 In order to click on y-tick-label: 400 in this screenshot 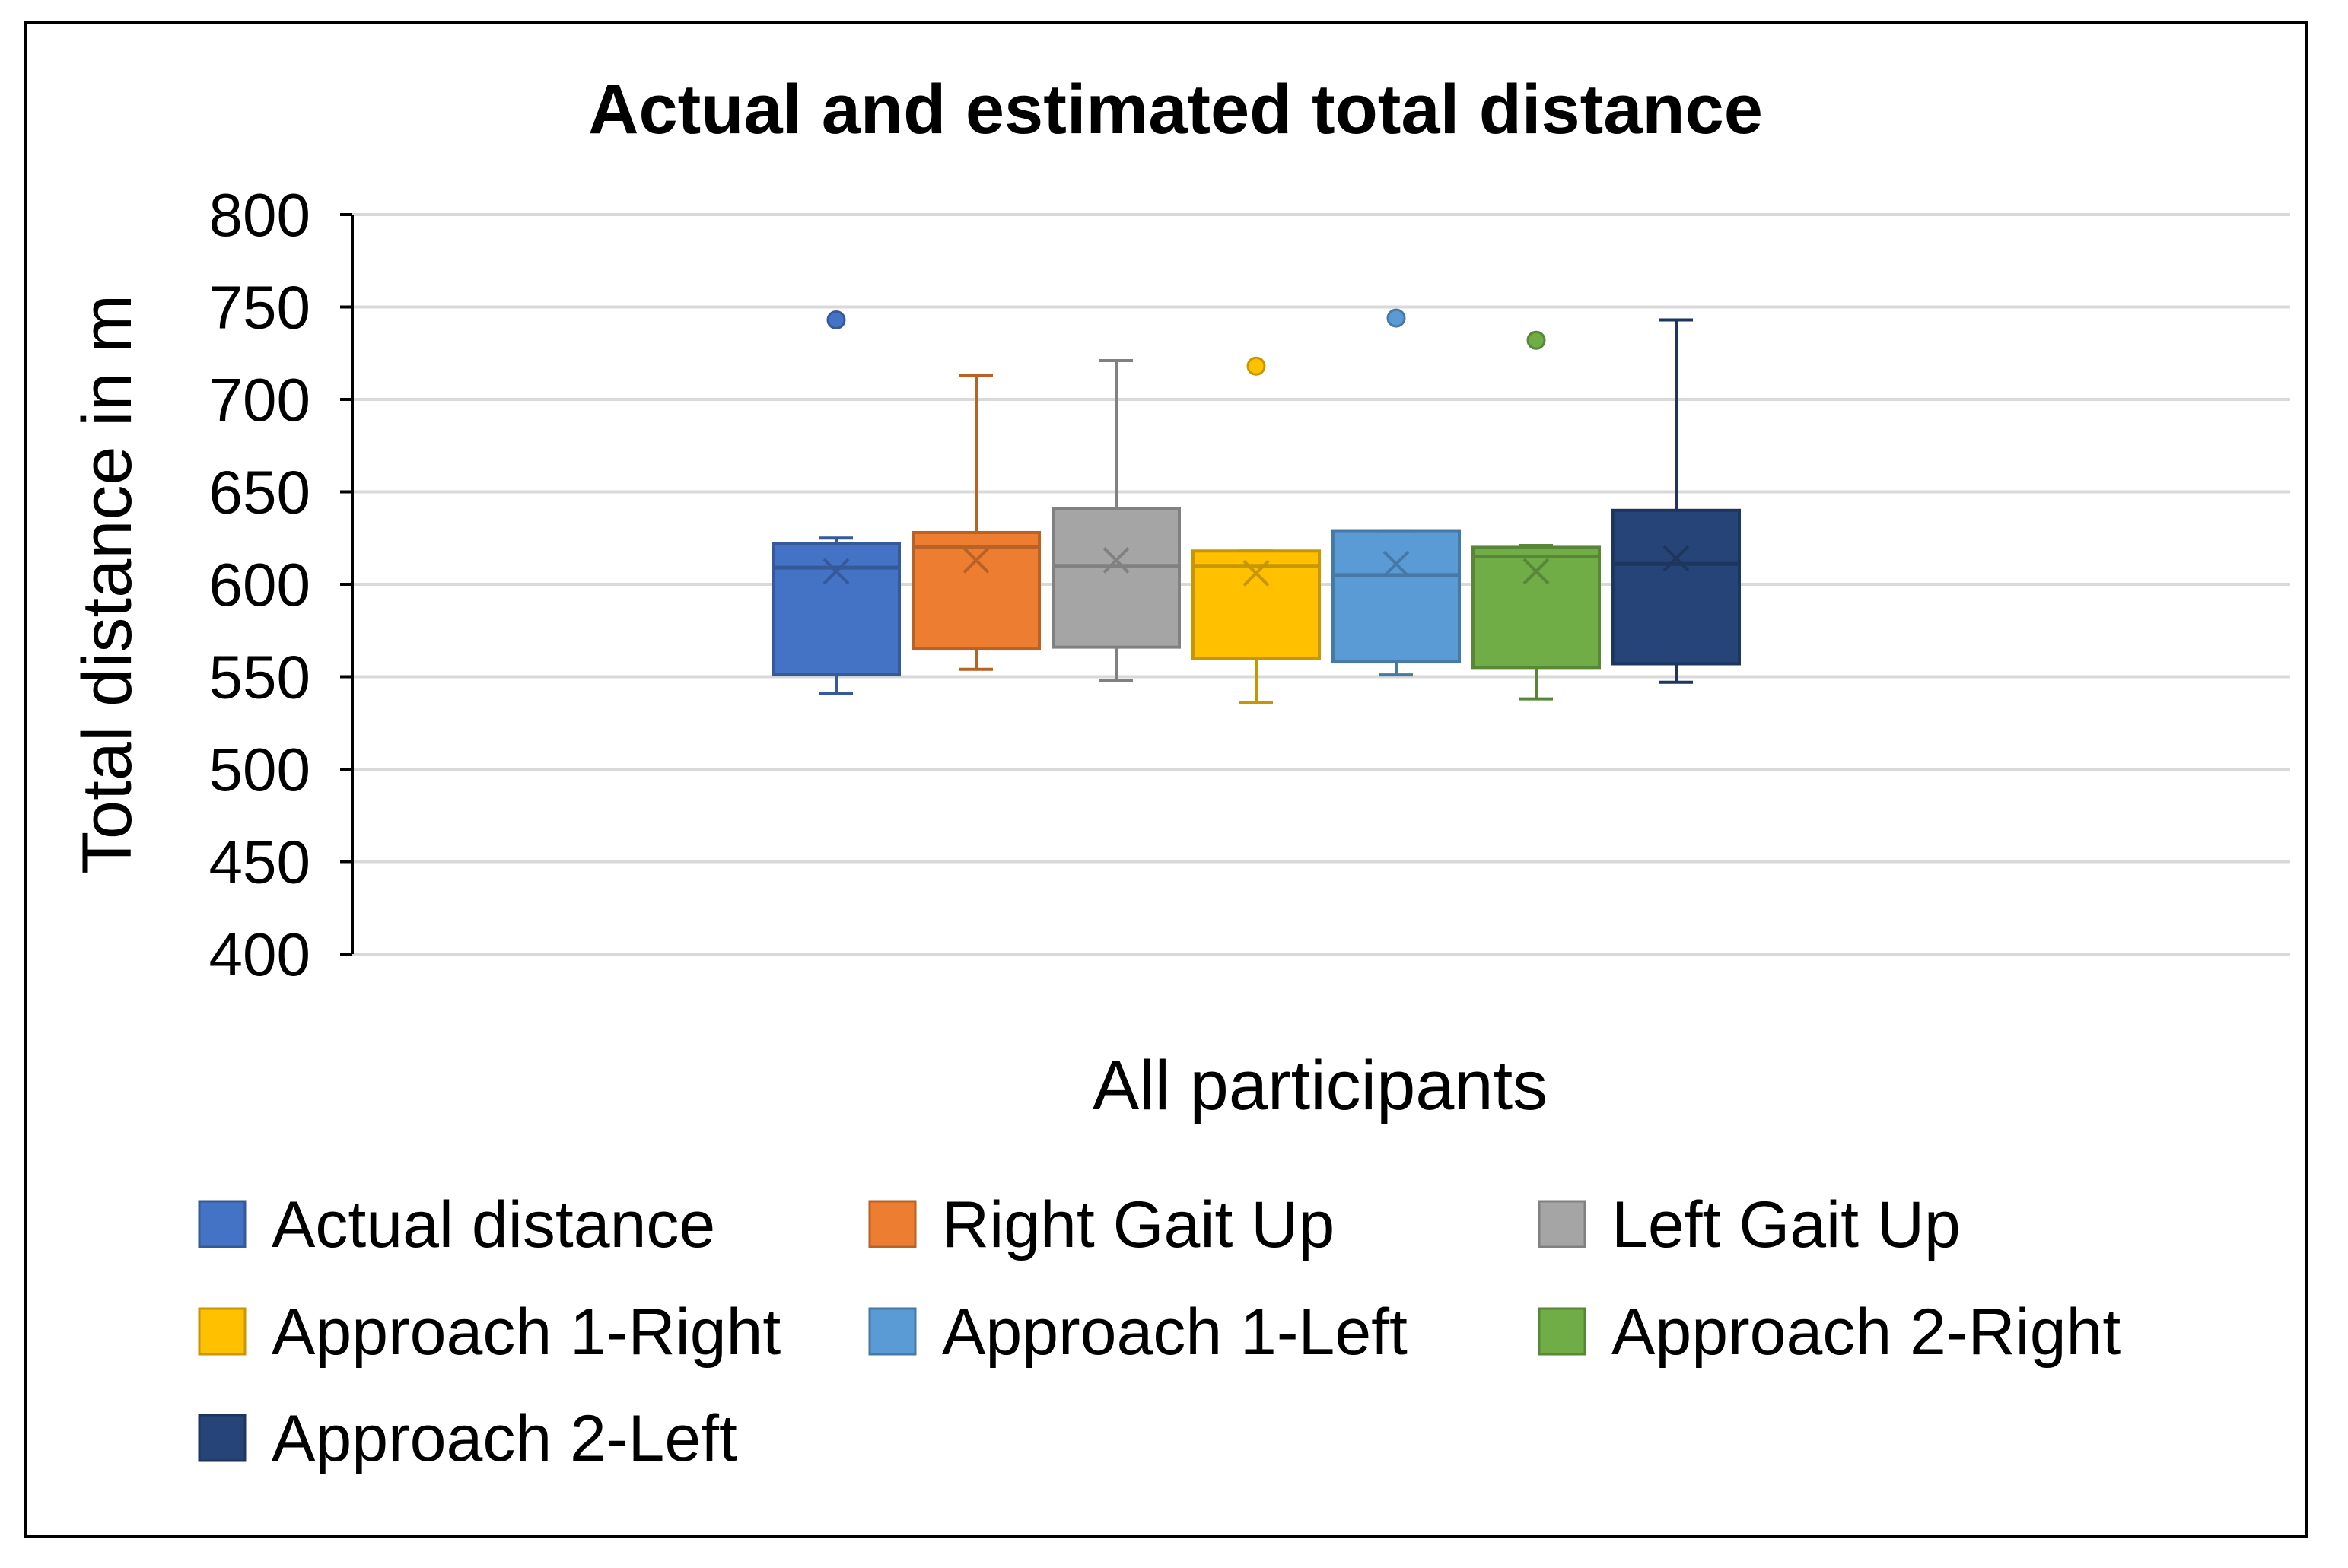, I will do `click(259, 954)`.